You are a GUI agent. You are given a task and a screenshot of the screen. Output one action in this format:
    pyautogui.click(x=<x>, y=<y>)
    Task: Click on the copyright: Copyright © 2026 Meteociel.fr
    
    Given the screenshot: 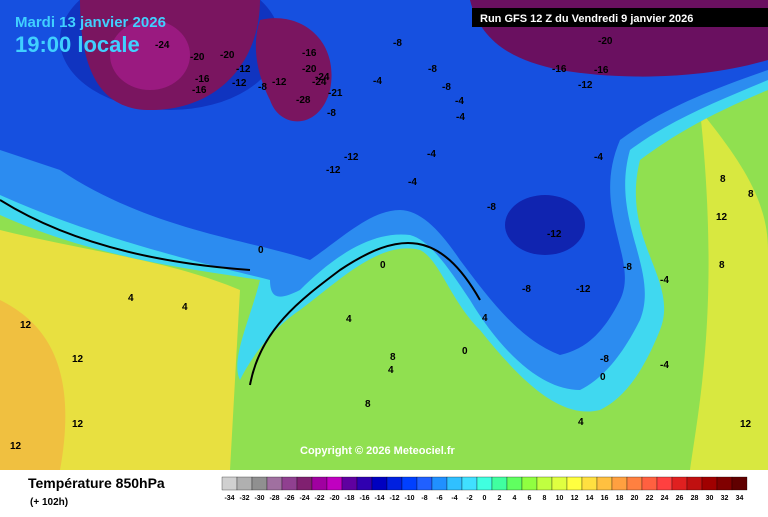 What is the action you would take?
    pyautogui.click(x=378, y=451)
    